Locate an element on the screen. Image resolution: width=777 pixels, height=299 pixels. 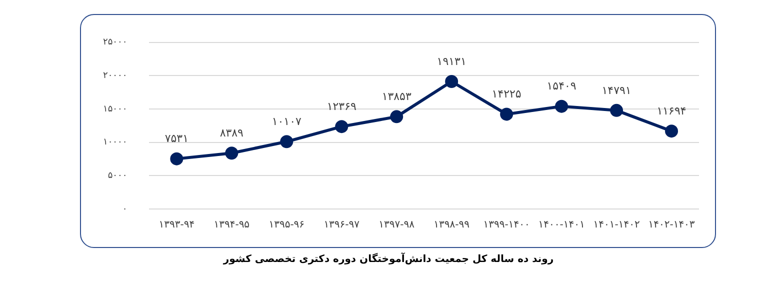
x-tick-label: ۱۳۹۳-۹۴ is located at coordinates (176, 225).